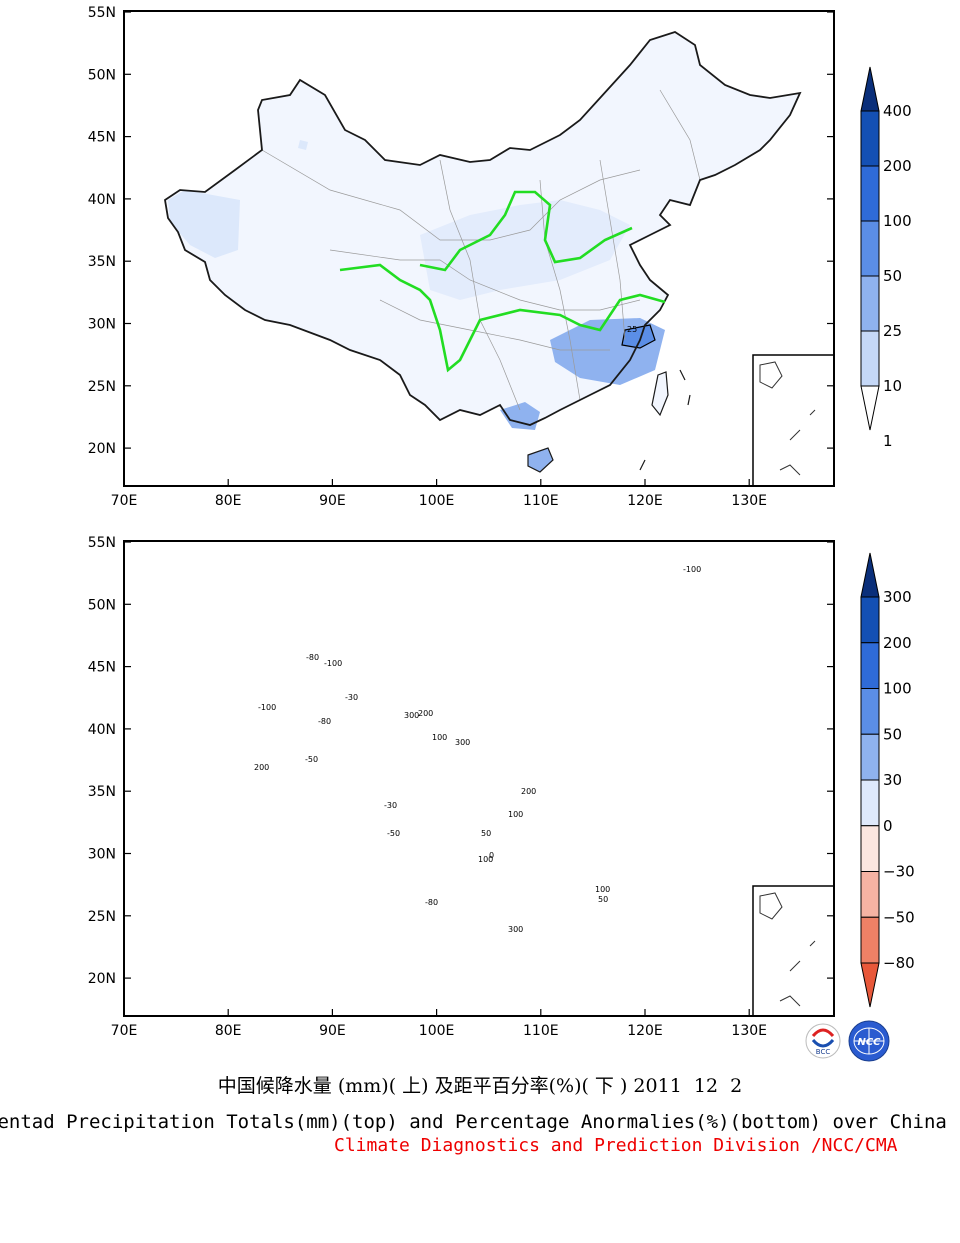 This screenshot has height=1243, width=960. I want to click on ncc-logo: NCC, so click(869, 1041).